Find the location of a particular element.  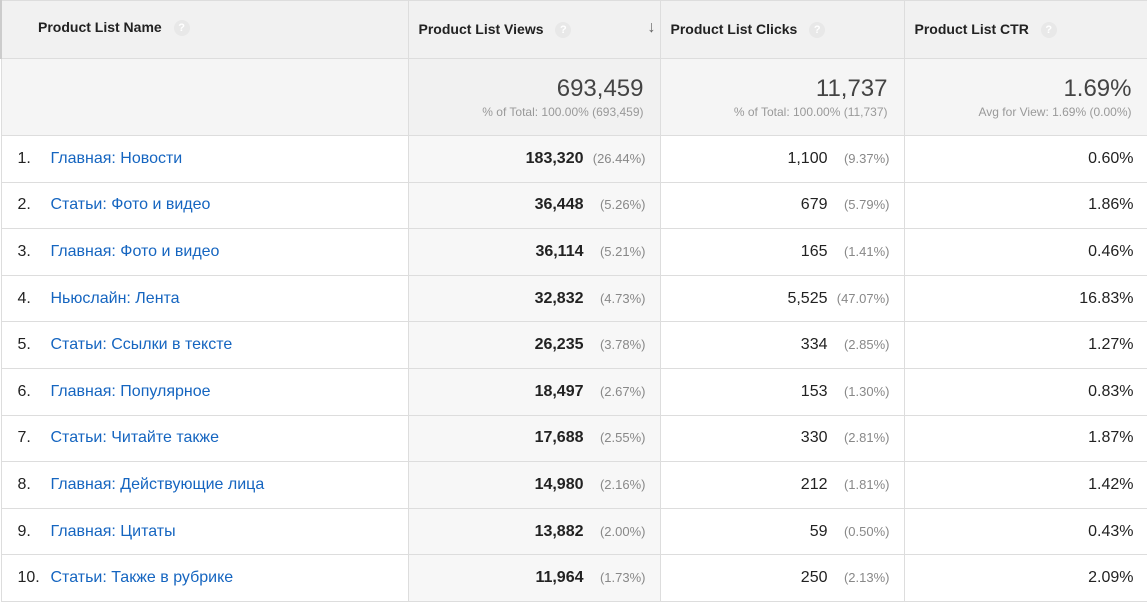

row-ctr-cell: 0.83% is located at coordinates (1025, 391).